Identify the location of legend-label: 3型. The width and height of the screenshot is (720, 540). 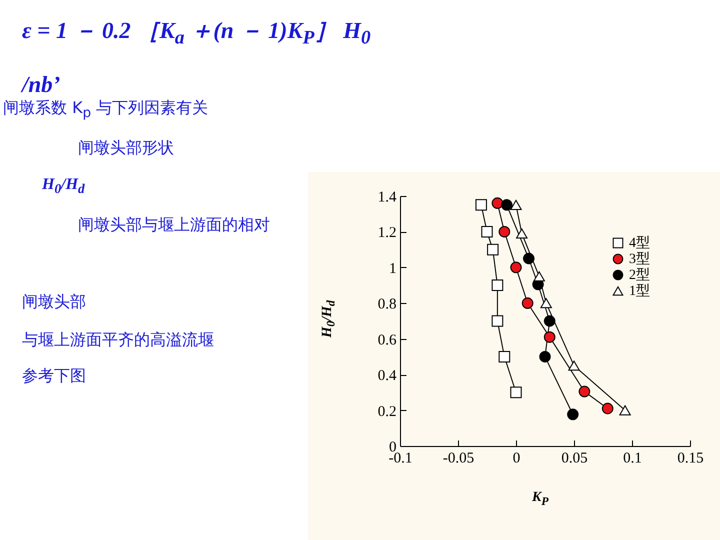
(639, 259).